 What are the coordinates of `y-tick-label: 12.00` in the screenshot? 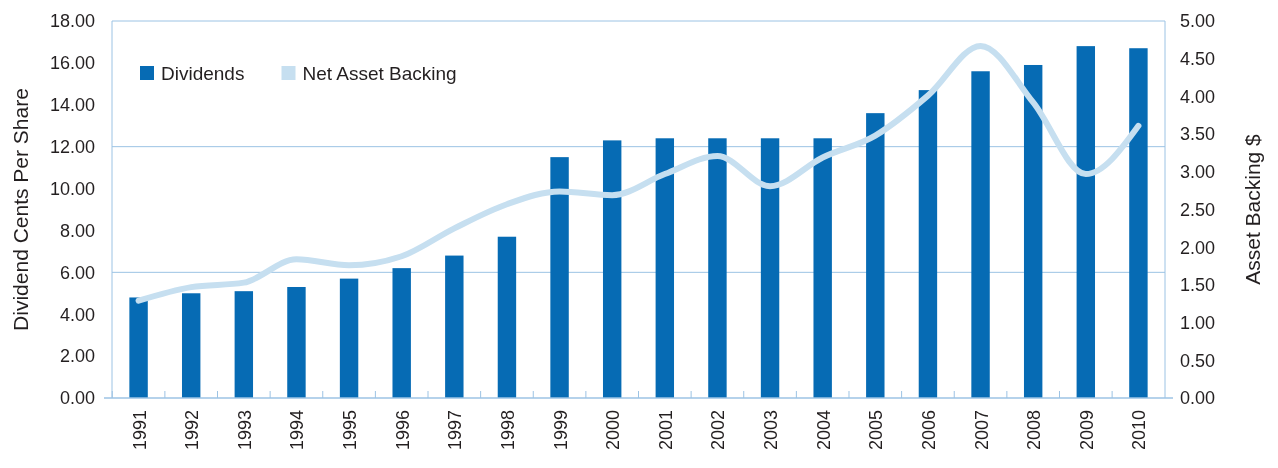 It's located at (72, 146).